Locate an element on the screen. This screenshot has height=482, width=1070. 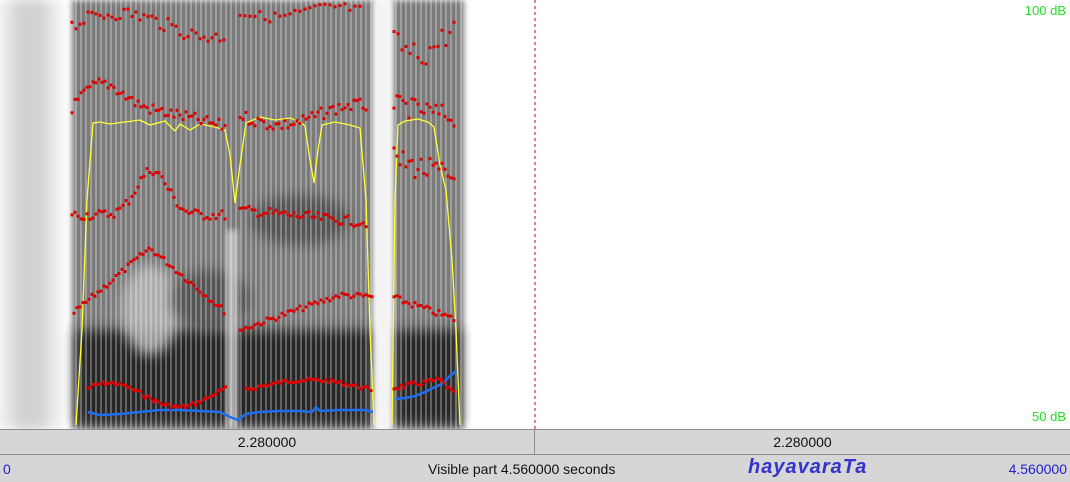
pitch-curve is located at coordinates (230, 413).